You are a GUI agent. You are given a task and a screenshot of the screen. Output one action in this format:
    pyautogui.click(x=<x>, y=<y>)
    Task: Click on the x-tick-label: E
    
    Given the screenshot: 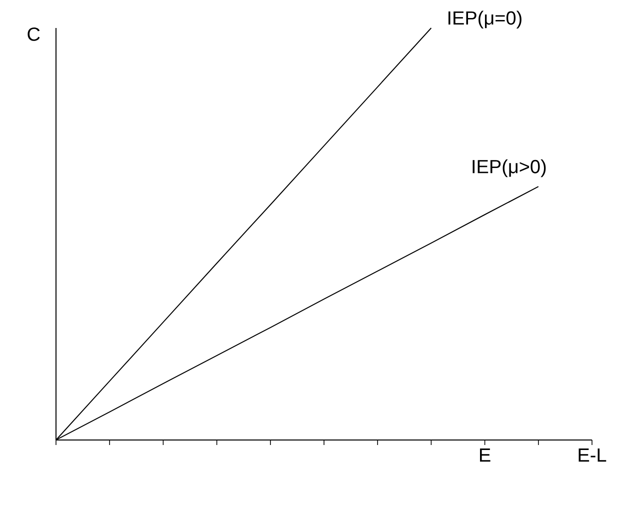 What is the action you would take?
    pyautogui.click(x=485, y=455)
    